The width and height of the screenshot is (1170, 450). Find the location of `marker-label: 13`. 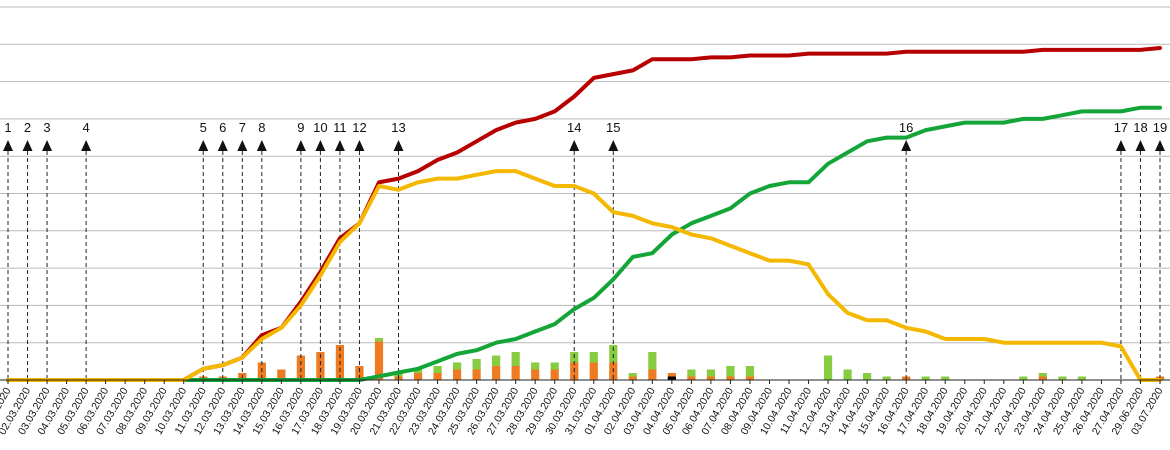

marker-label: 13 is located at coordinates (398, 127).